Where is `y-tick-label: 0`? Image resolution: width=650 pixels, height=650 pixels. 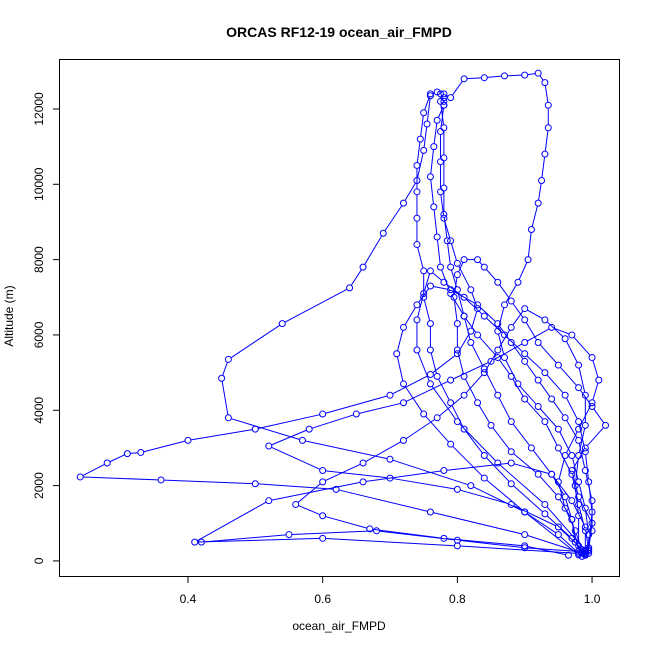
y-tick-label: 0 is located at coordinates (39, 560).